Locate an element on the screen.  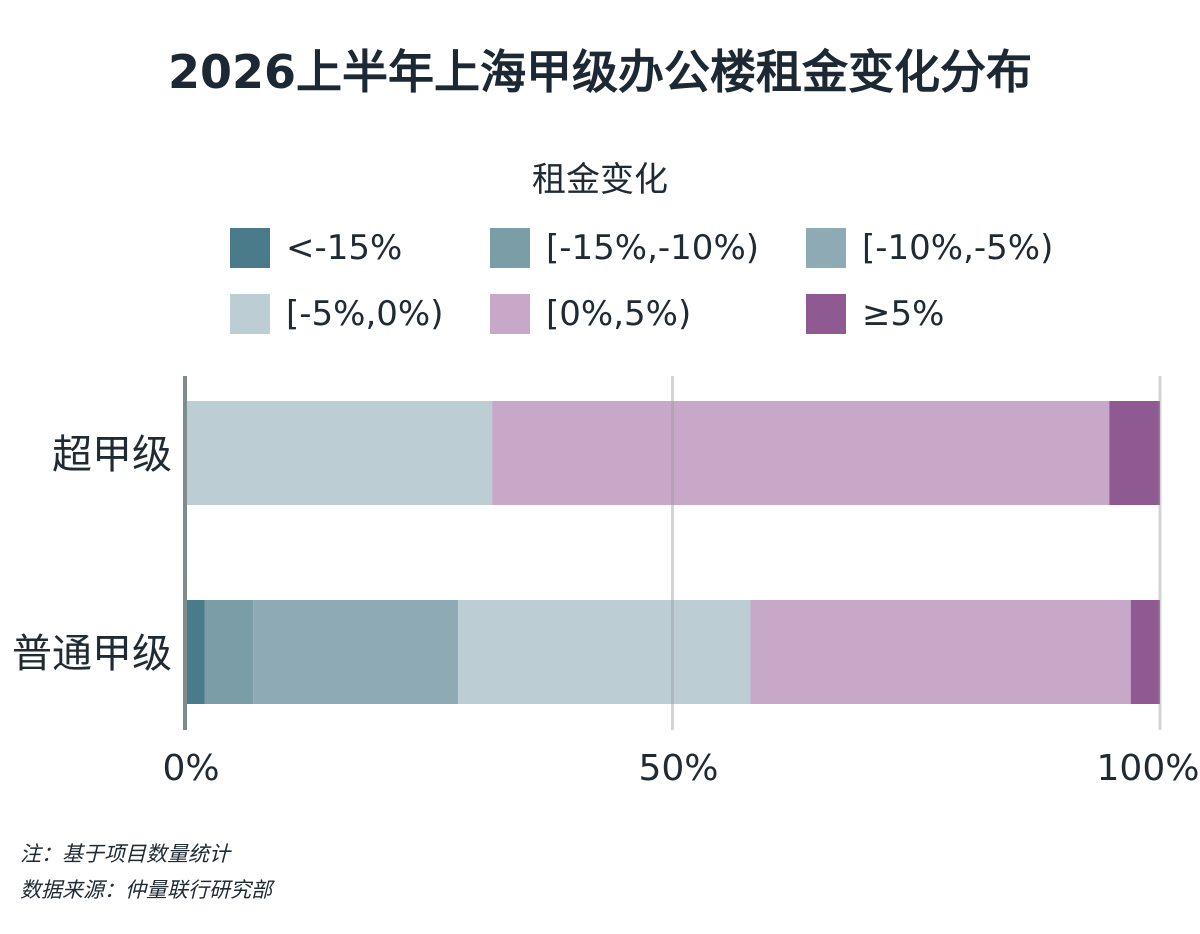
legend-label: ≥5% is located at coordinates (903, 314).